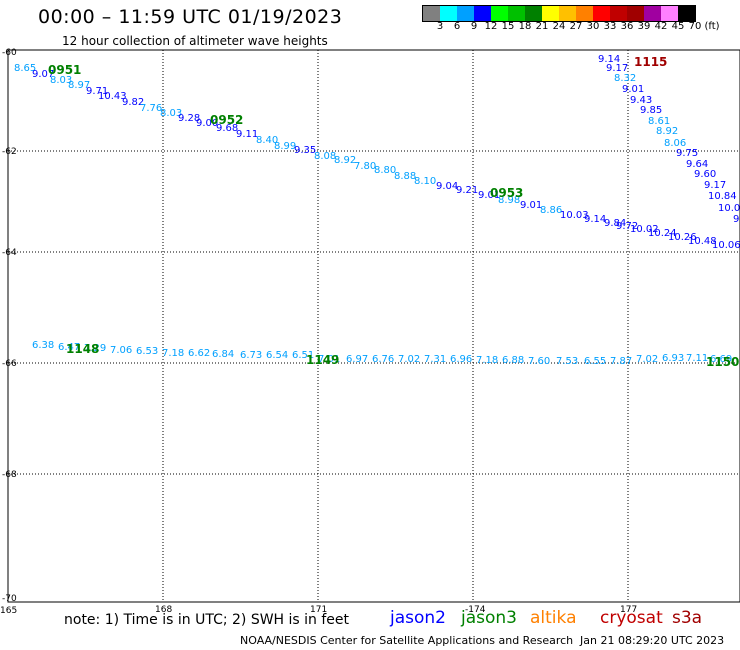 Image resolution: width=740 pixels, height=650 pixels. What do you see at coordinates (659, 121) in the screenshot?
I see `wave-height-value: 8.61` at bounding box center [659, 121].